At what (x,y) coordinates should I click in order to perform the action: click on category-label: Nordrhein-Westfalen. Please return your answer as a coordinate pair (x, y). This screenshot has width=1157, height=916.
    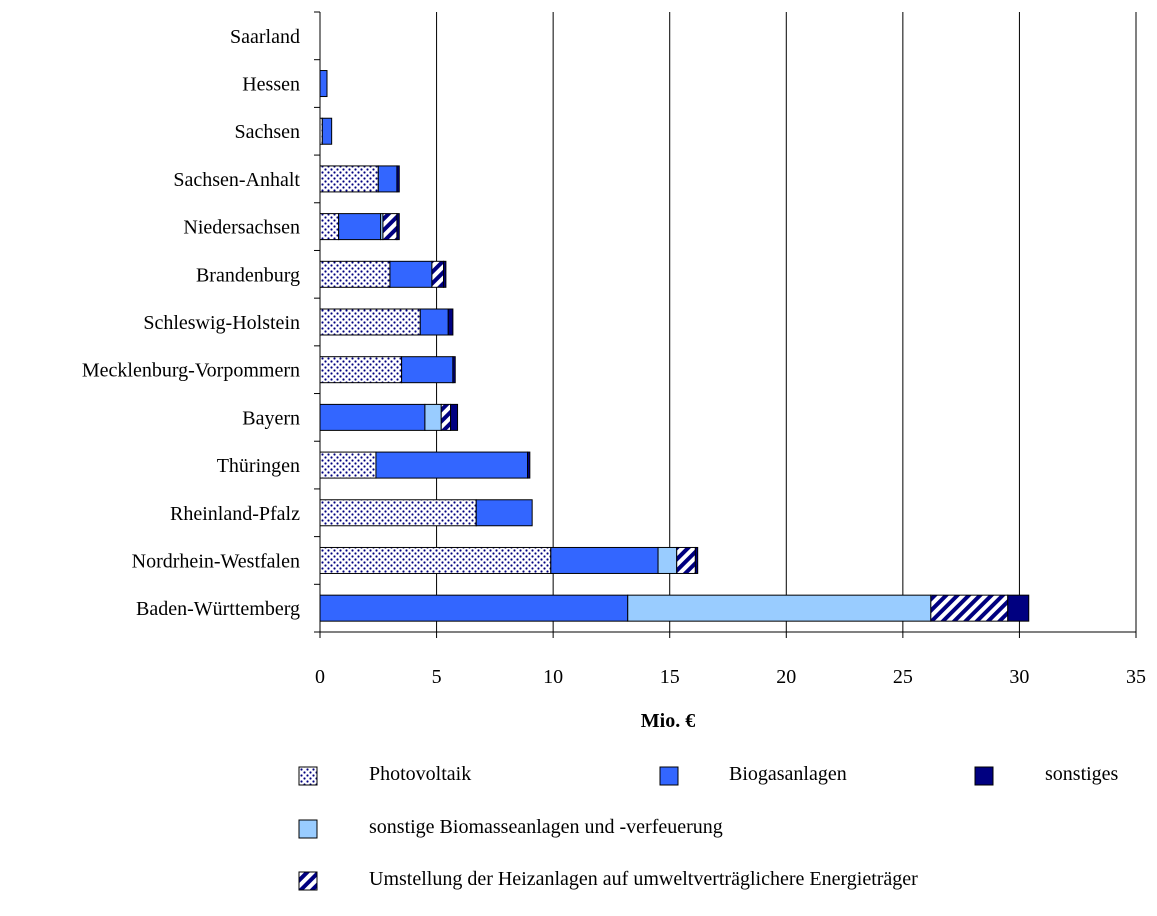
    Looking at the image, I should click on (216, 561).